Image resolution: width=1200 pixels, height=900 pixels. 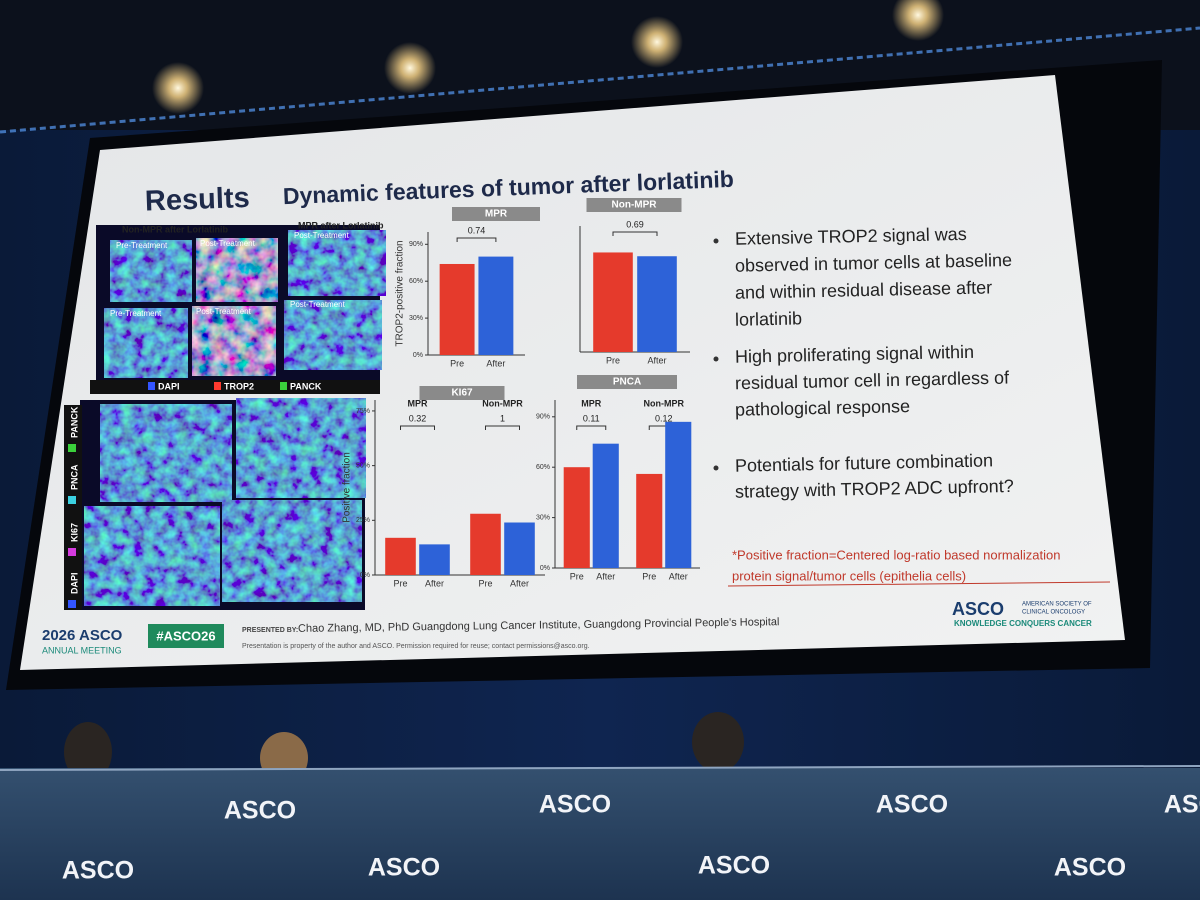 What do you see at coordinates (1053, 613) in the screenshot?
I see `org-name: CLINICAL ONCOLOGY` at bounding box center [1053, 613].